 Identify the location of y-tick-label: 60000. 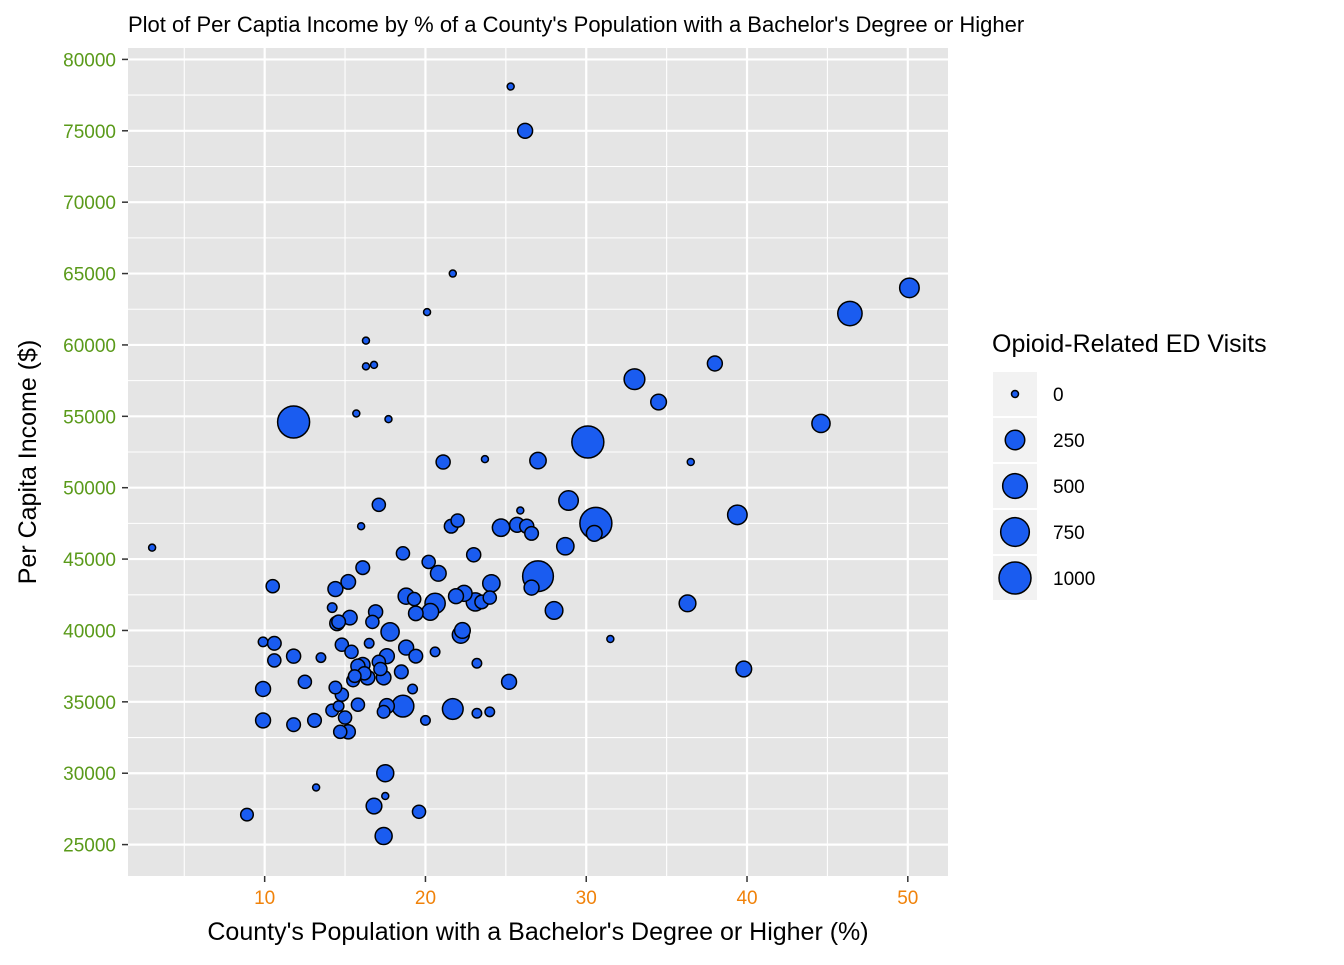
(89, 346).